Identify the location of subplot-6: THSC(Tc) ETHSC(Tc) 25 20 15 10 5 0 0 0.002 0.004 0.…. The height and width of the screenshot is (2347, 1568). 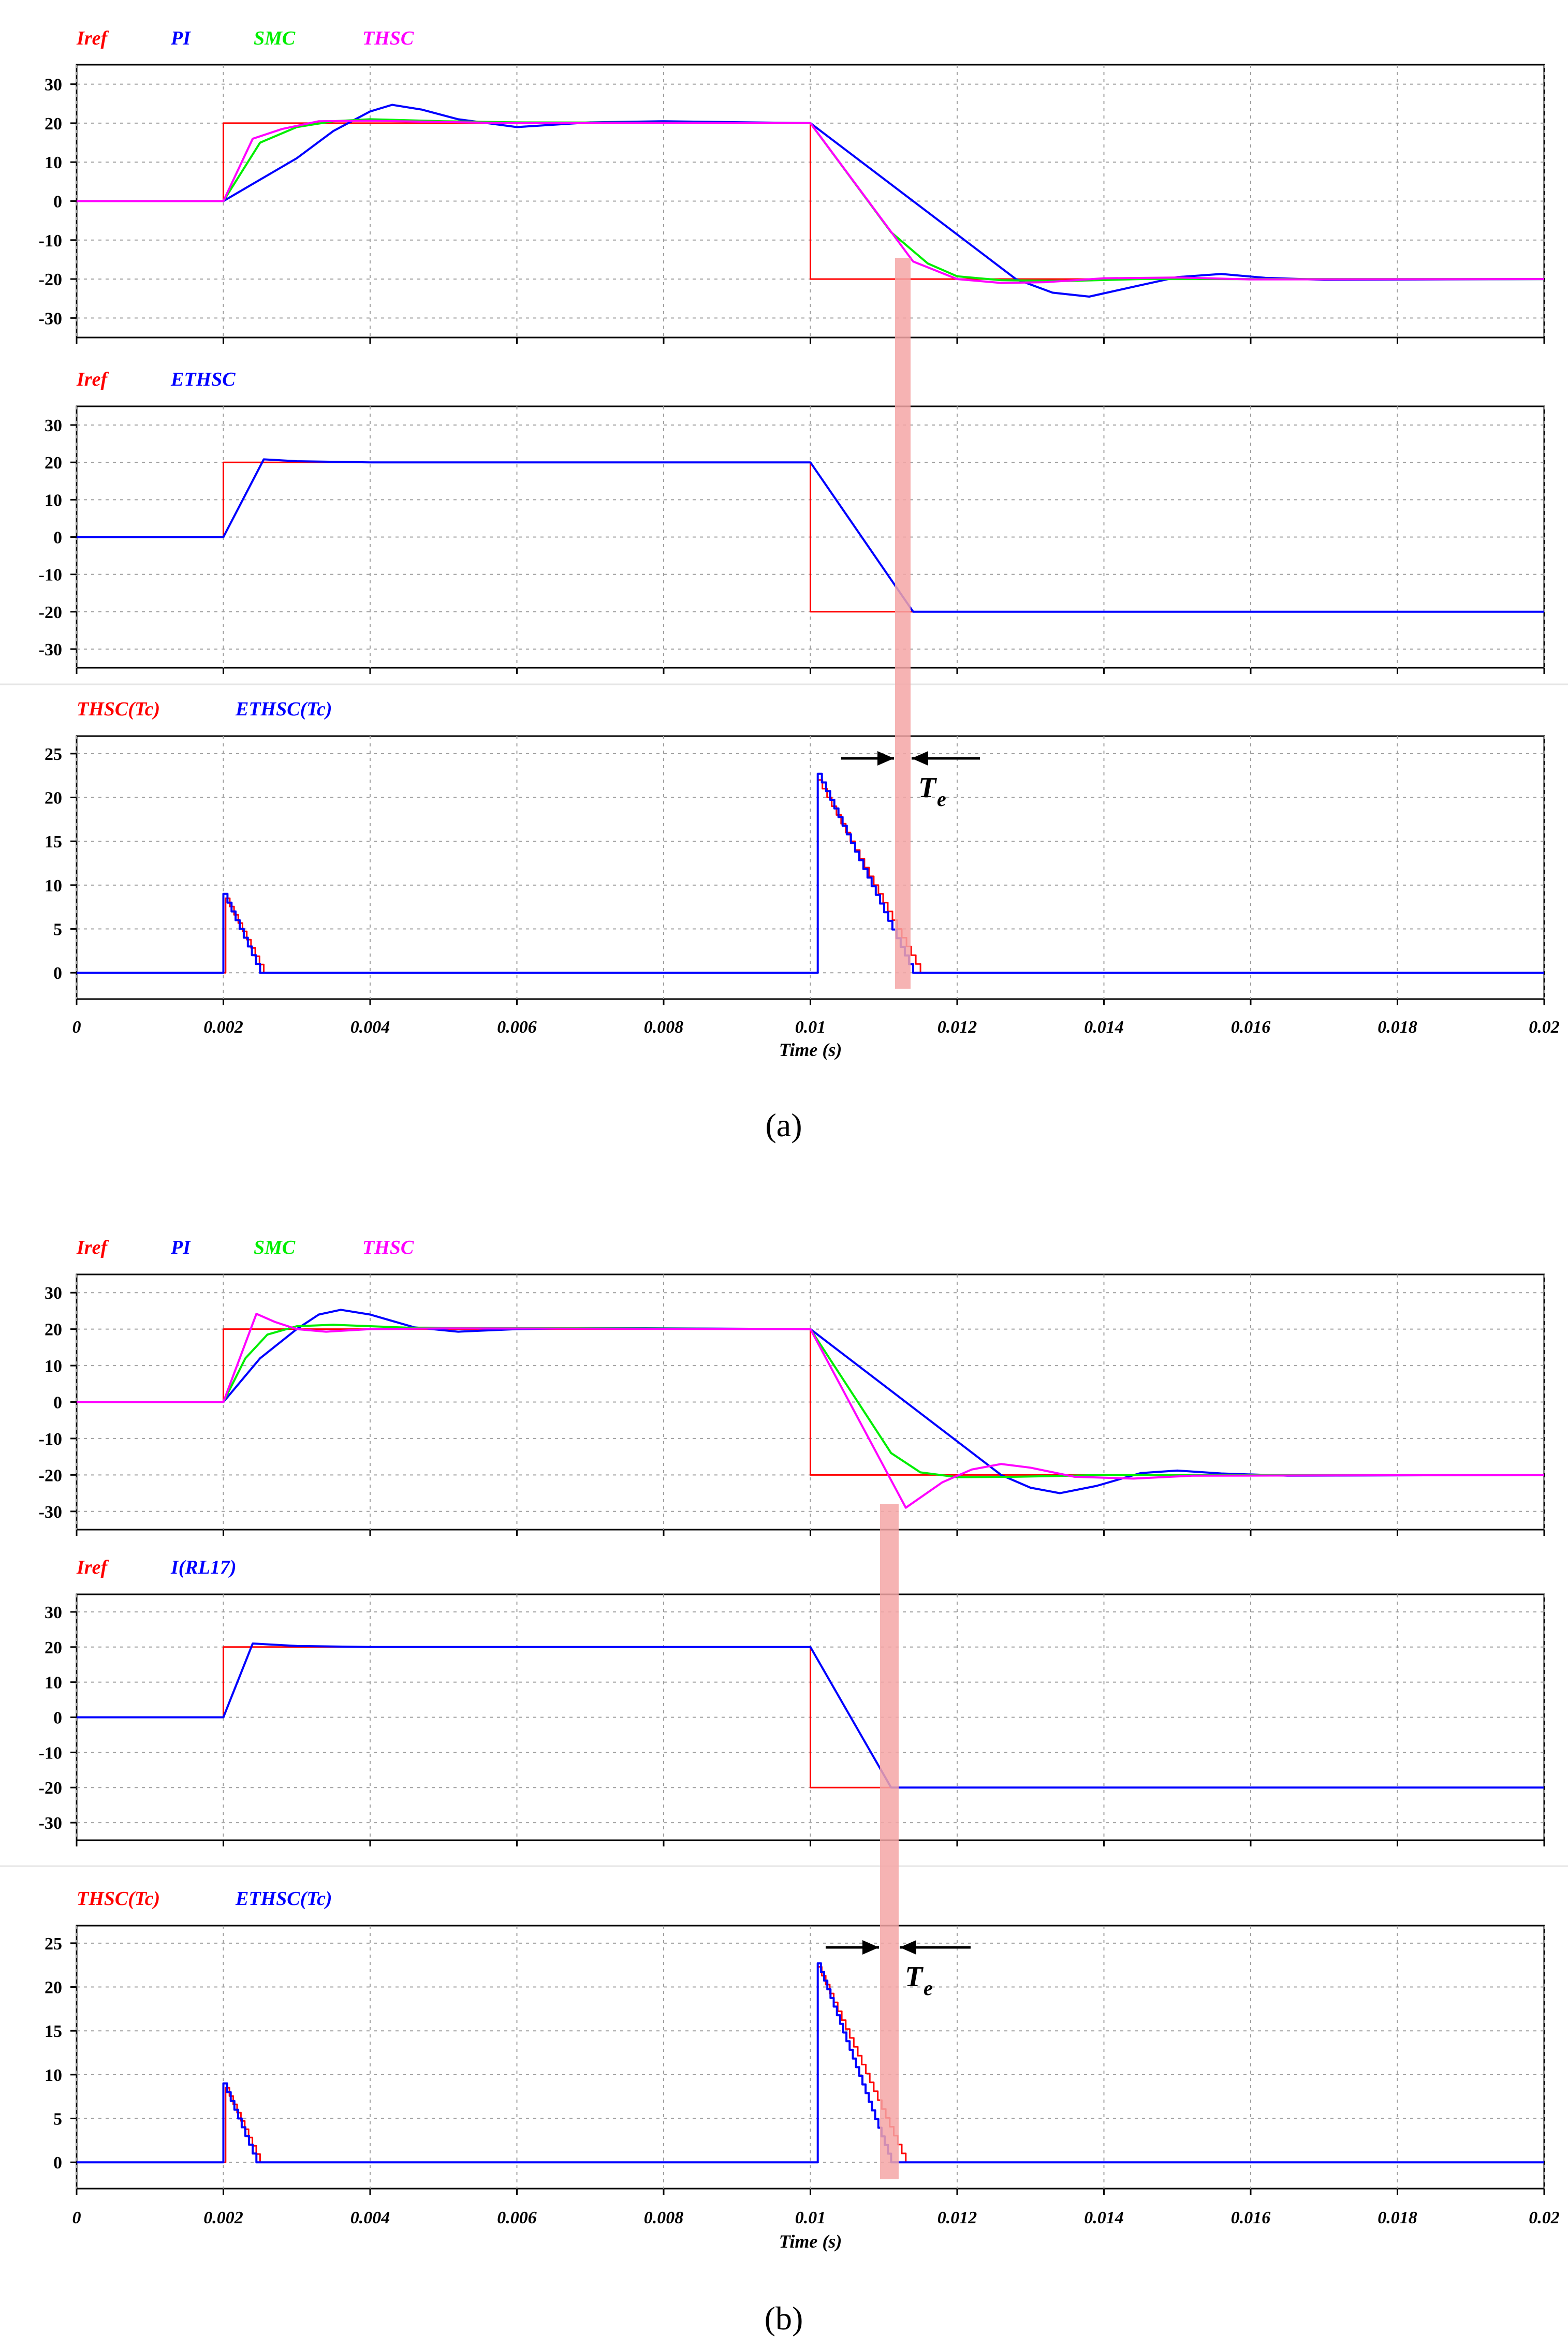
(802, 2070).